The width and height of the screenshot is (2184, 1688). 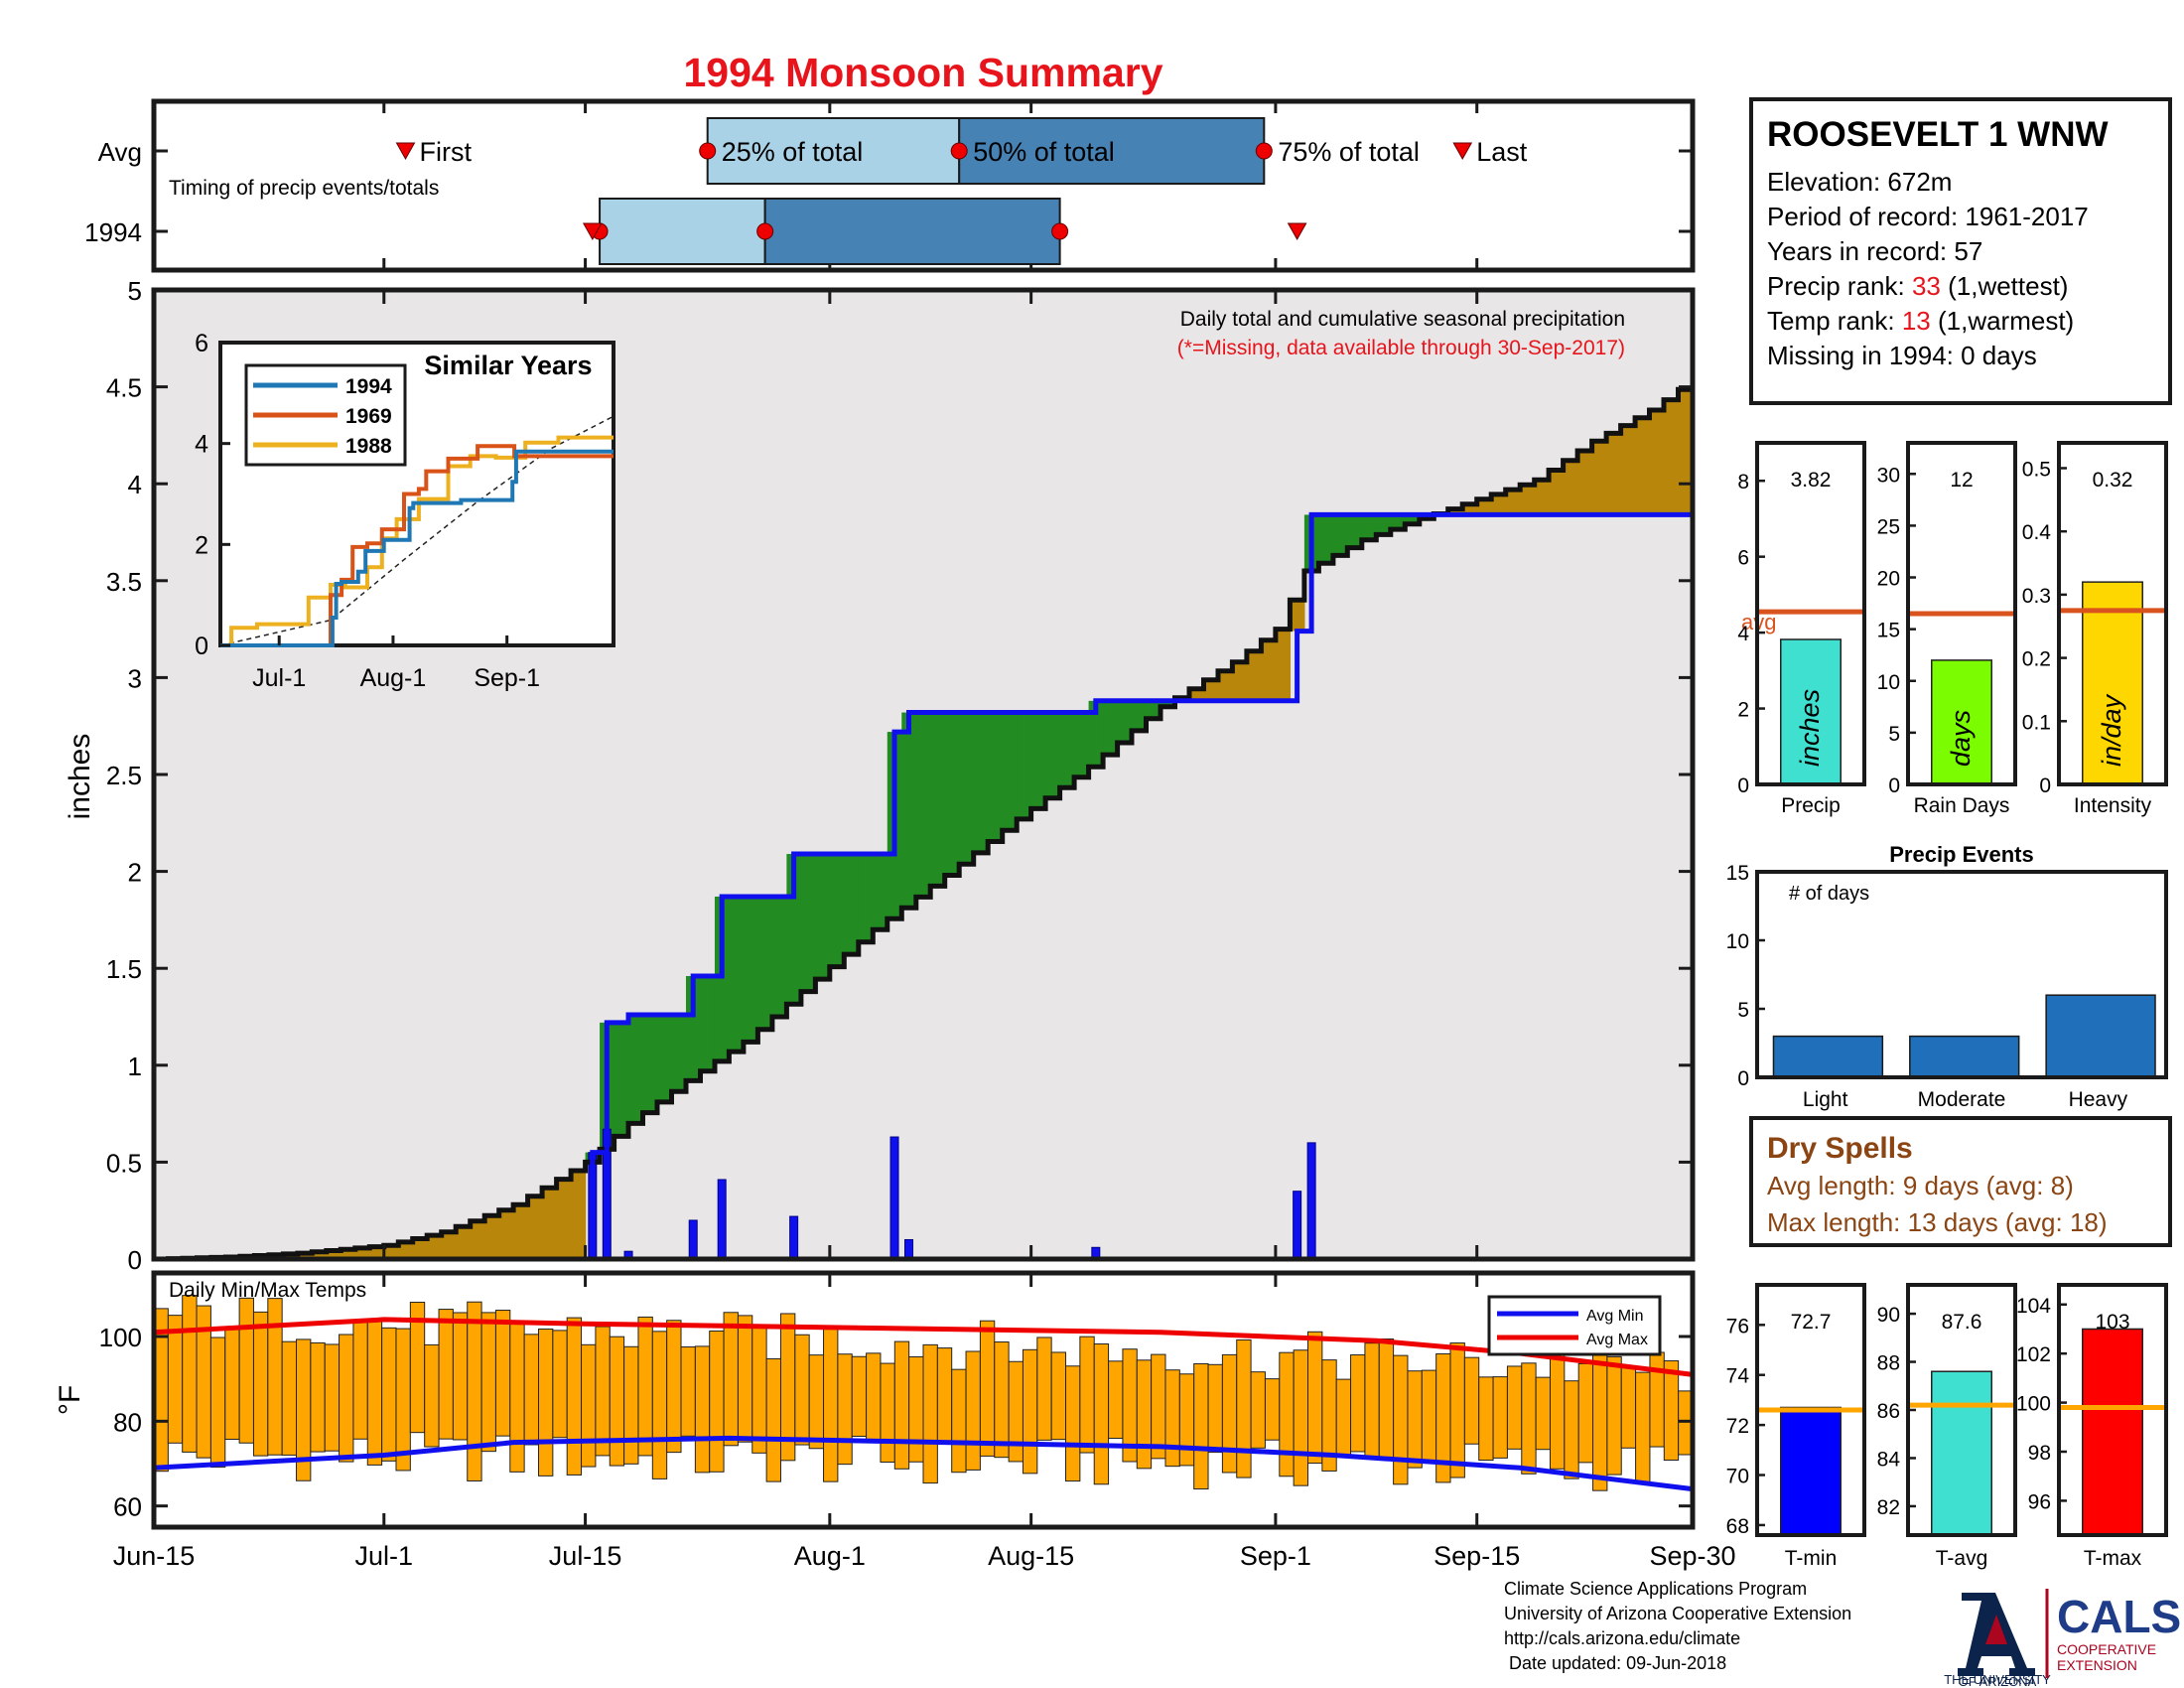 I want to click on temps-y-tick-label: 60, so click(x=127, y=1507).